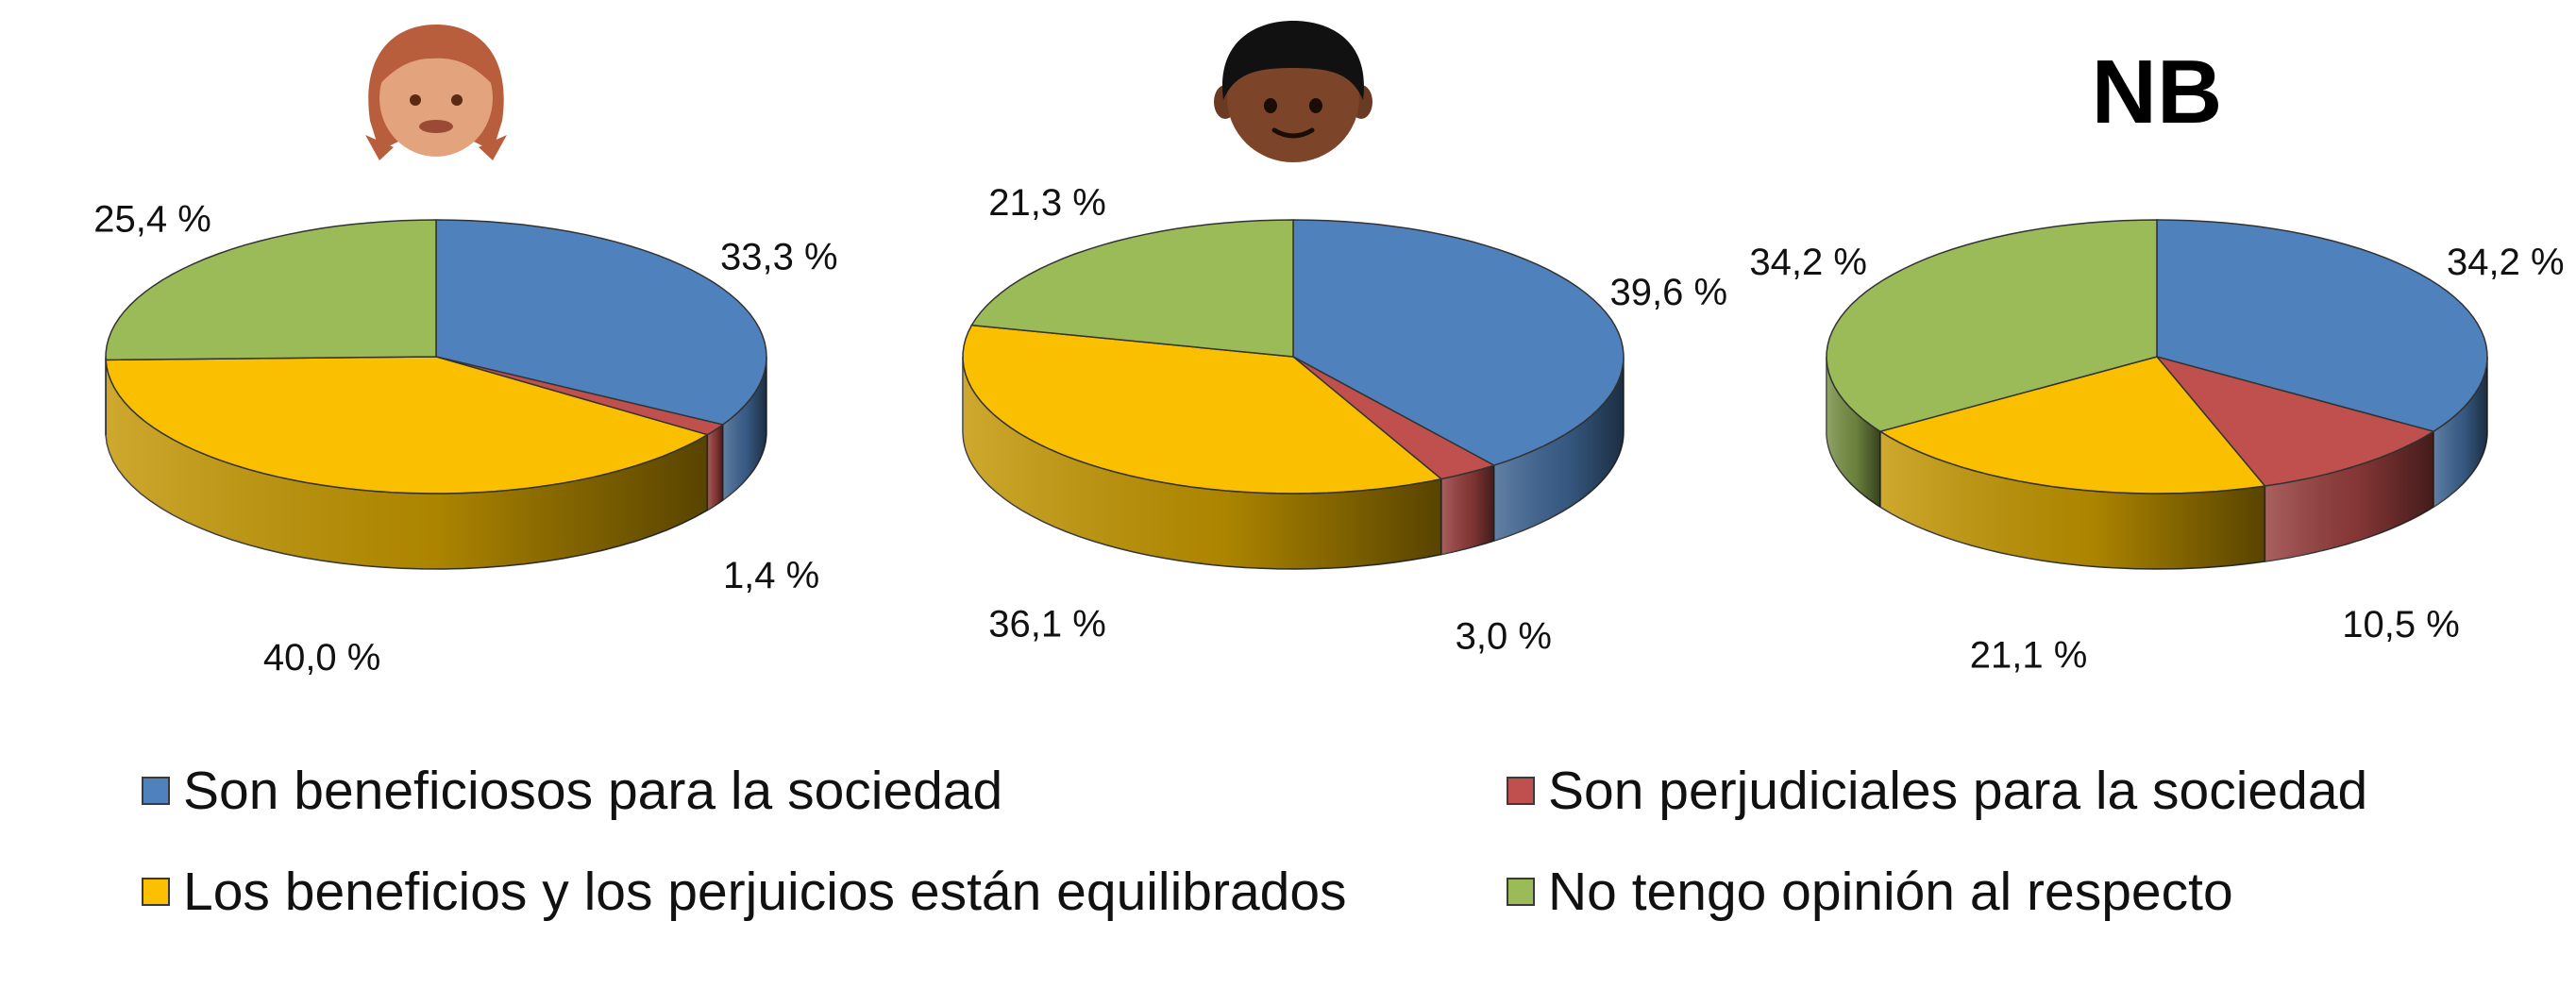 Image resolution: width=2576 pixels, height=1005 pixels. I want to click on pie-1-slice-no_opinion, so click(271, 290).